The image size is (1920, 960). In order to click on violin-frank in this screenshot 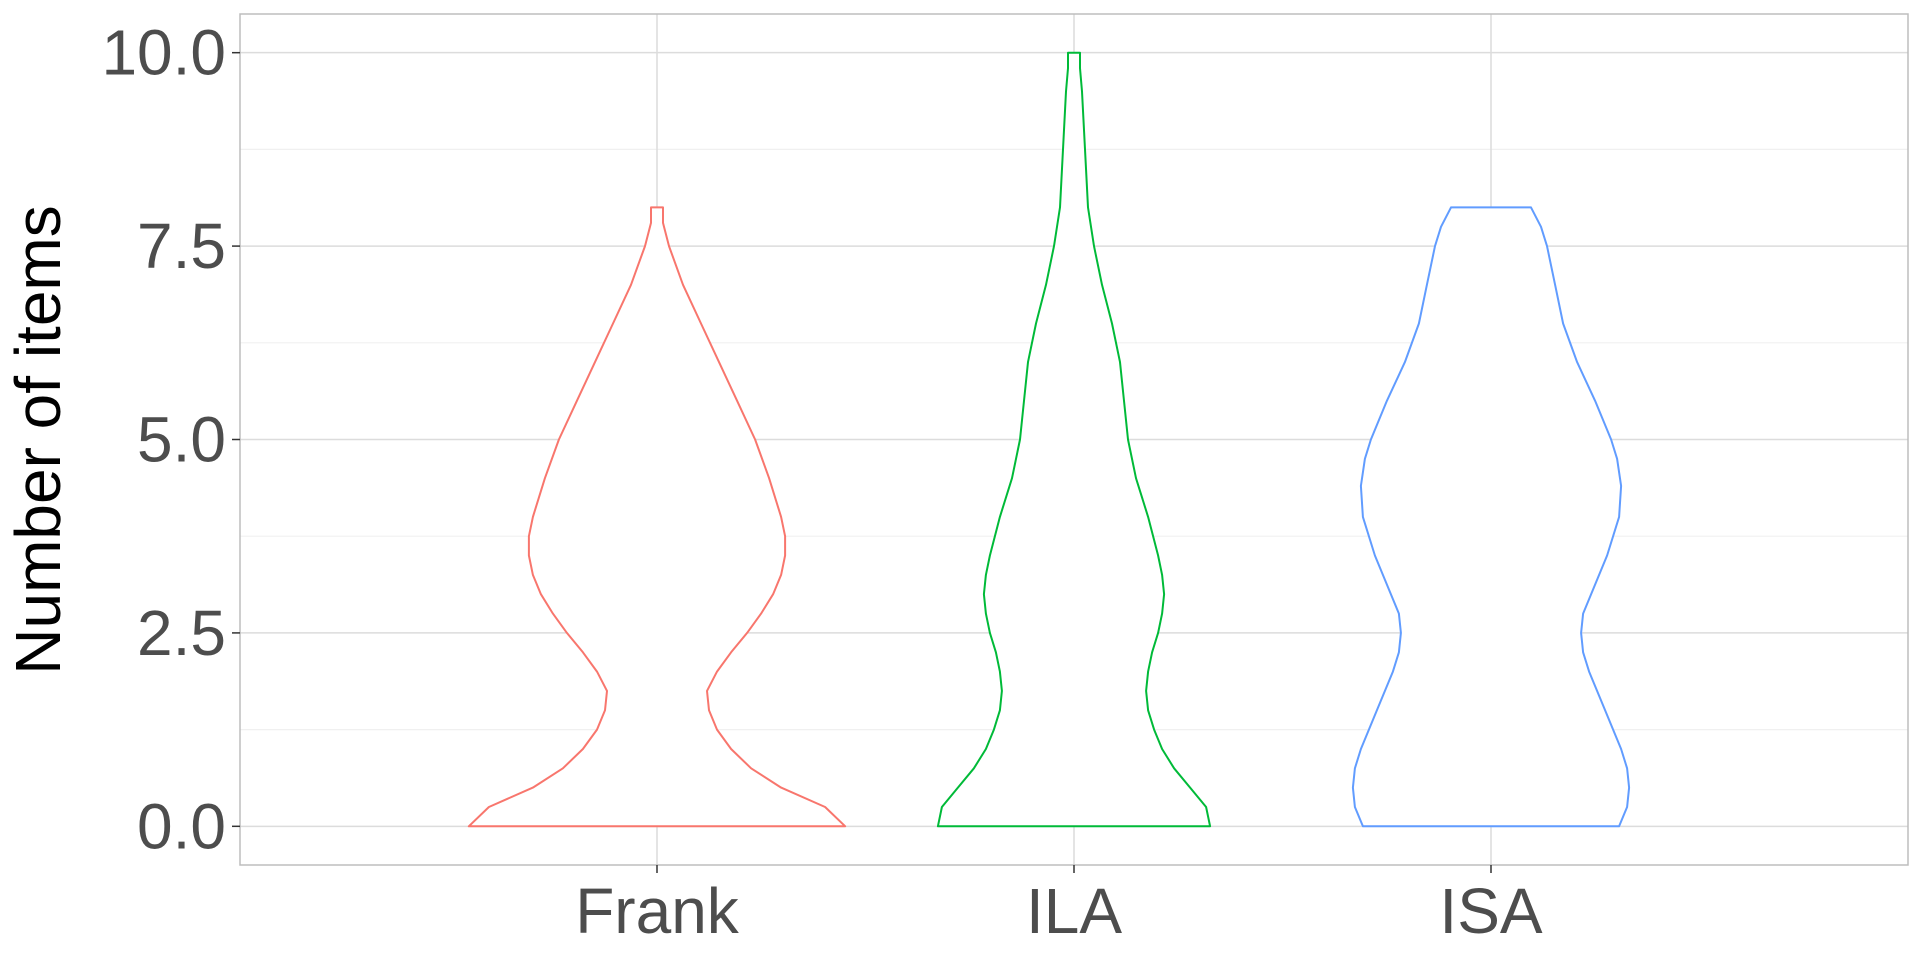, I will do `click(657, 517)`.